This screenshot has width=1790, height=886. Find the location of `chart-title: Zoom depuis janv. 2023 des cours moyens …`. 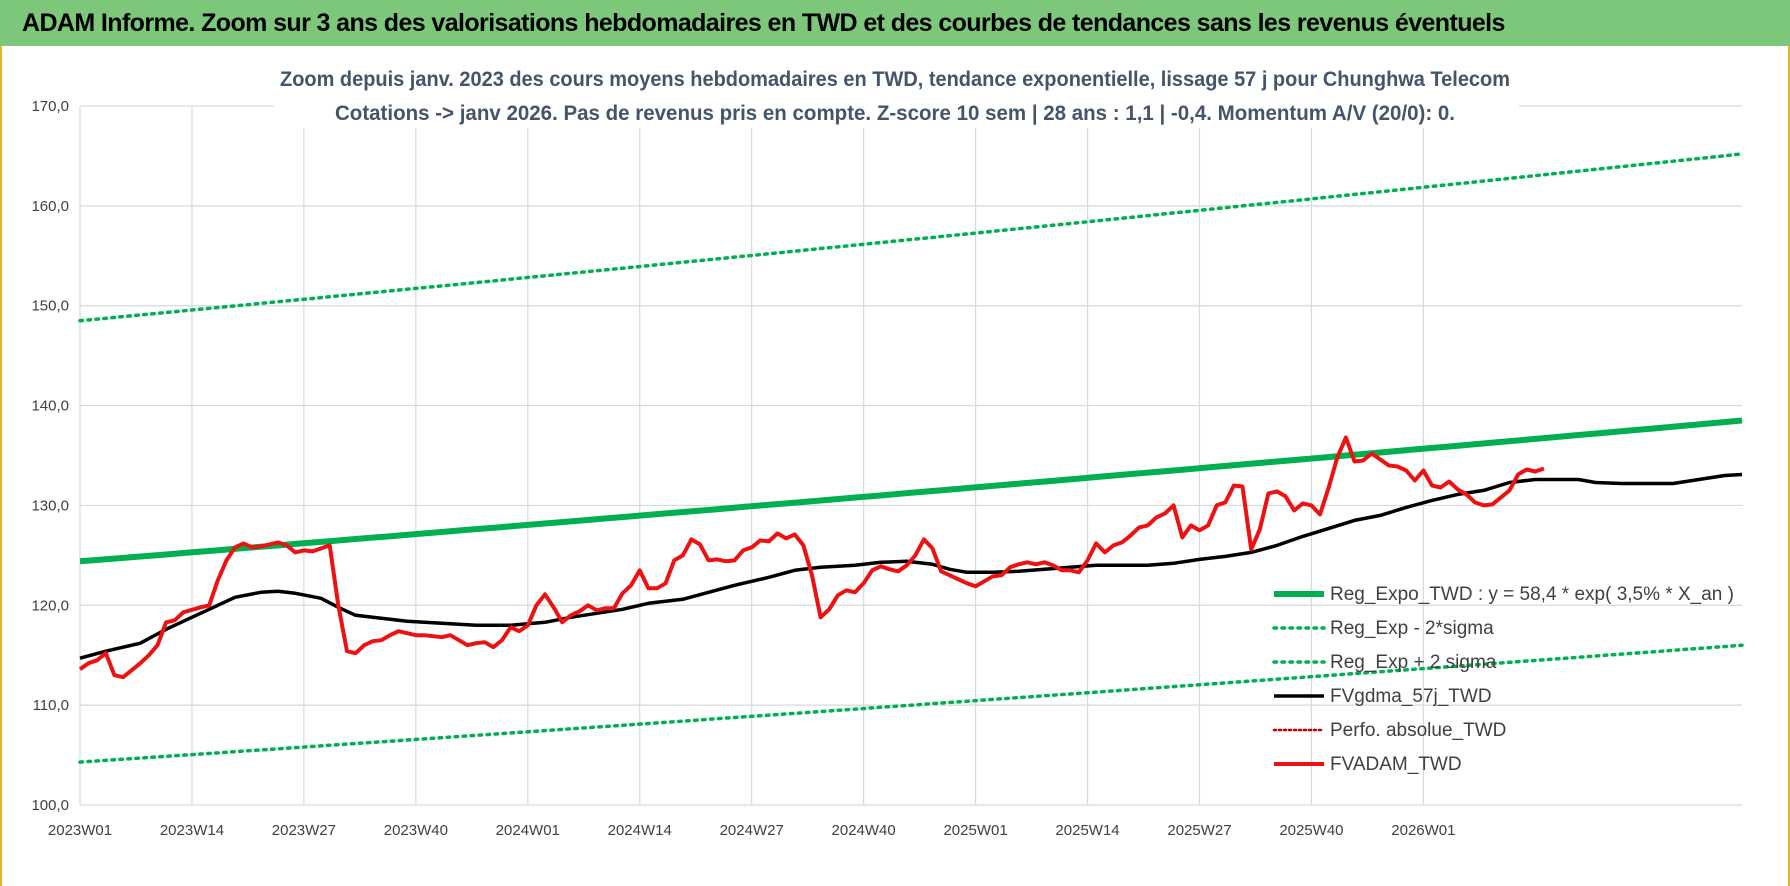

chart-title: Zoom depuis janv. 2023 des cours moyens … is located at coordinates (895, 79).